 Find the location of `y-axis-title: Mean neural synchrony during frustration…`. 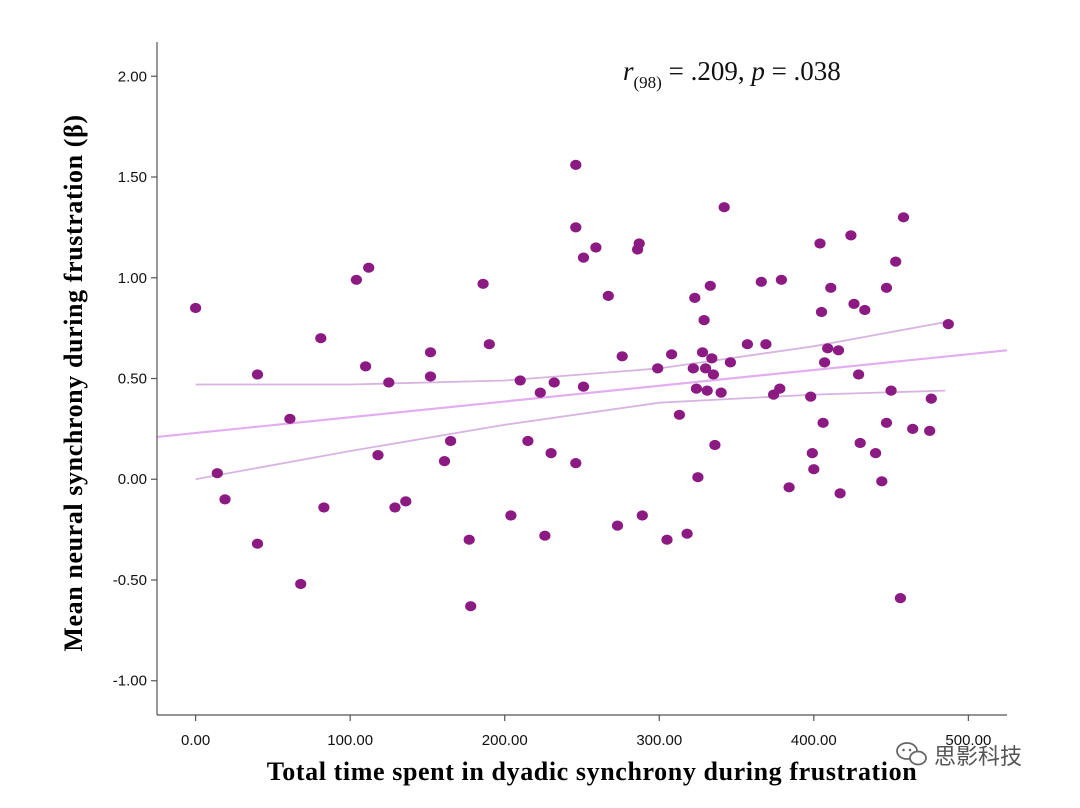

y-axis-title: Mean neural synchrony during frustration… is located at coordinates (73, 382).